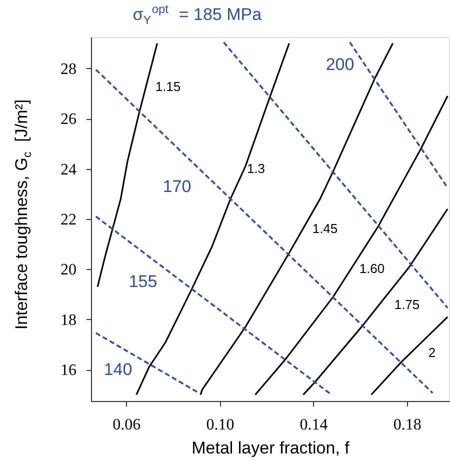 The image size is (450, 461). Describe the element at coordinates (126, 425) in the screenshot. I see `x-tick-label: 0.06` at that location.